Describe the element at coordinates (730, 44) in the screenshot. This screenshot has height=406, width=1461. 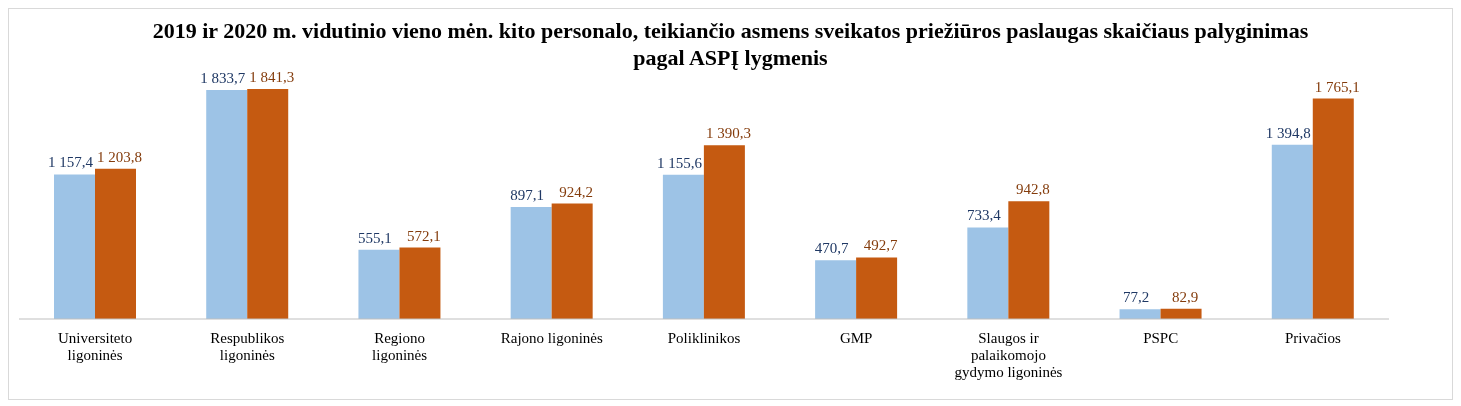
I see `chart-title: 2019 ir 2020 m. vidutinio vieno mėn. kito personalo, teikiančio asmens sveikatos priežiūros paslaugas skaičiaus palyginimas pagal ASPĮ lygmenis` at that location.